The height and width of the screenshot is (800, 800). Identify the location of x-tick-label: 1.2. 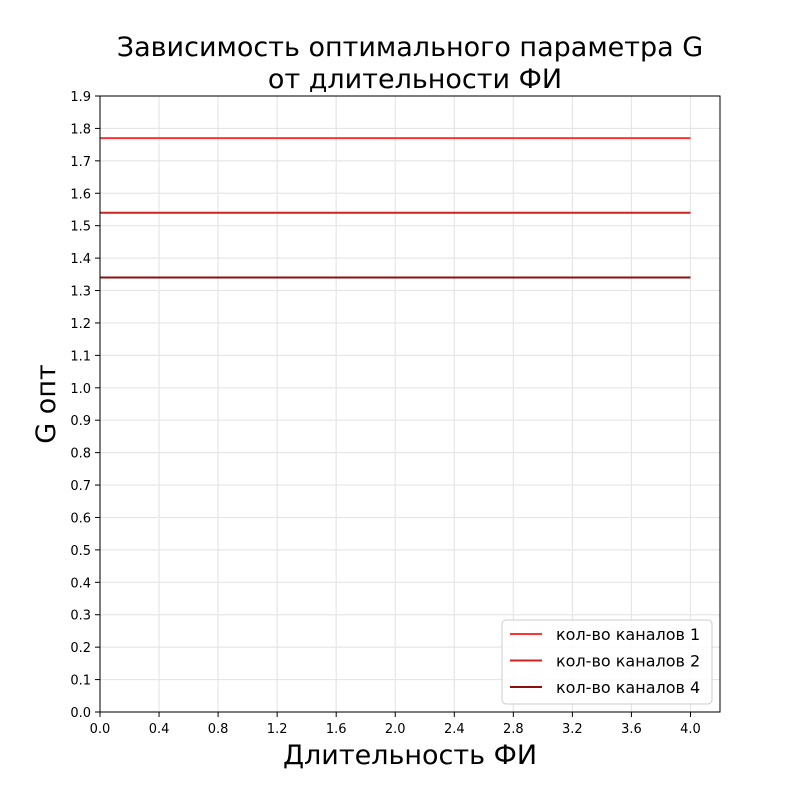
(277, 729).